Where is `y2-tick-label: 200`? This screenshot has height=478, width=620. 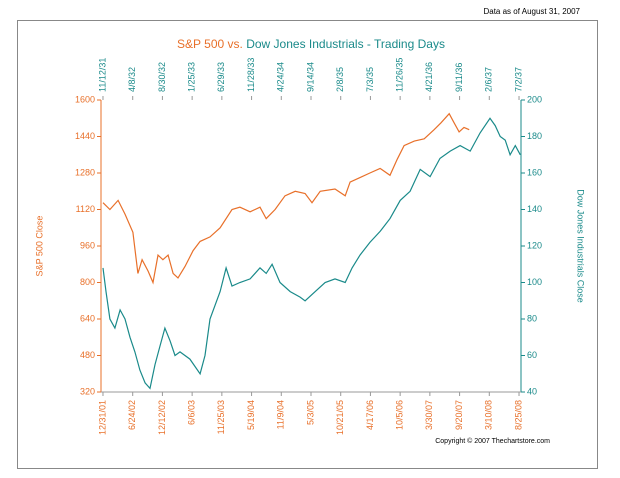
y2-tick-label: 200 is located at coordinates (534, 99).